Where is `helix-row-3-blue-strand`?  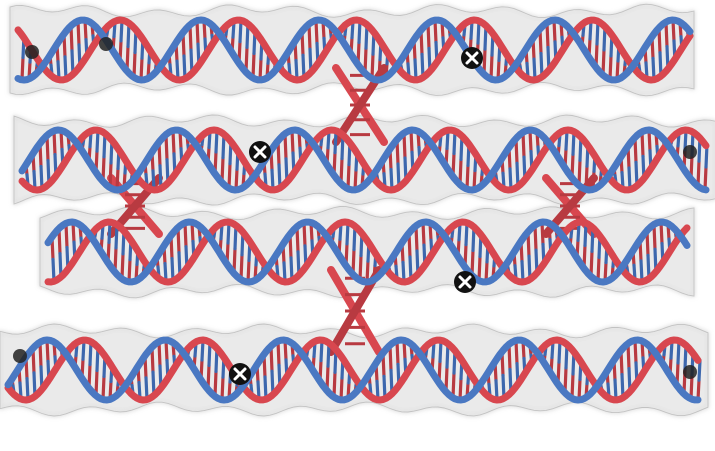
helix-row-3-blue-strand is located at coordinates (367, 252).